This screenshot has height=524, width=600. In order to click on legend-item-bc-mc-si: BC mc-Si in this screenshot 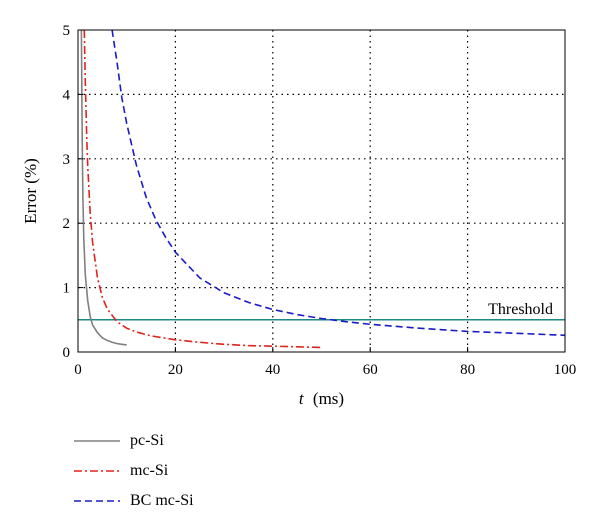, I will do `click(134, 501)`.